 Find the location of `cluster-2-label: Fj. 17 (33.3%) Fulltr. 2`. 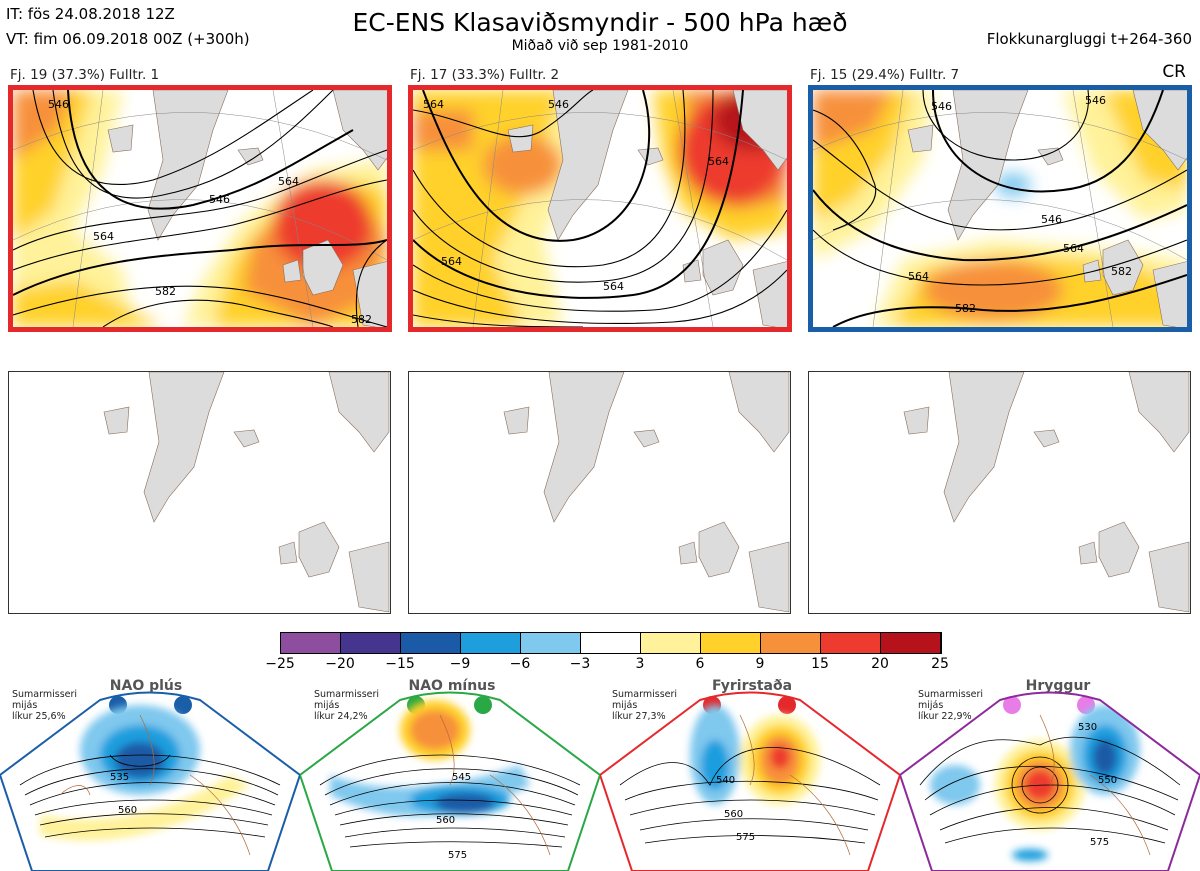

cluster-2-label: Fj. 17 (33.3%) Fulltr. 2 is located at coordinates (485, 75).